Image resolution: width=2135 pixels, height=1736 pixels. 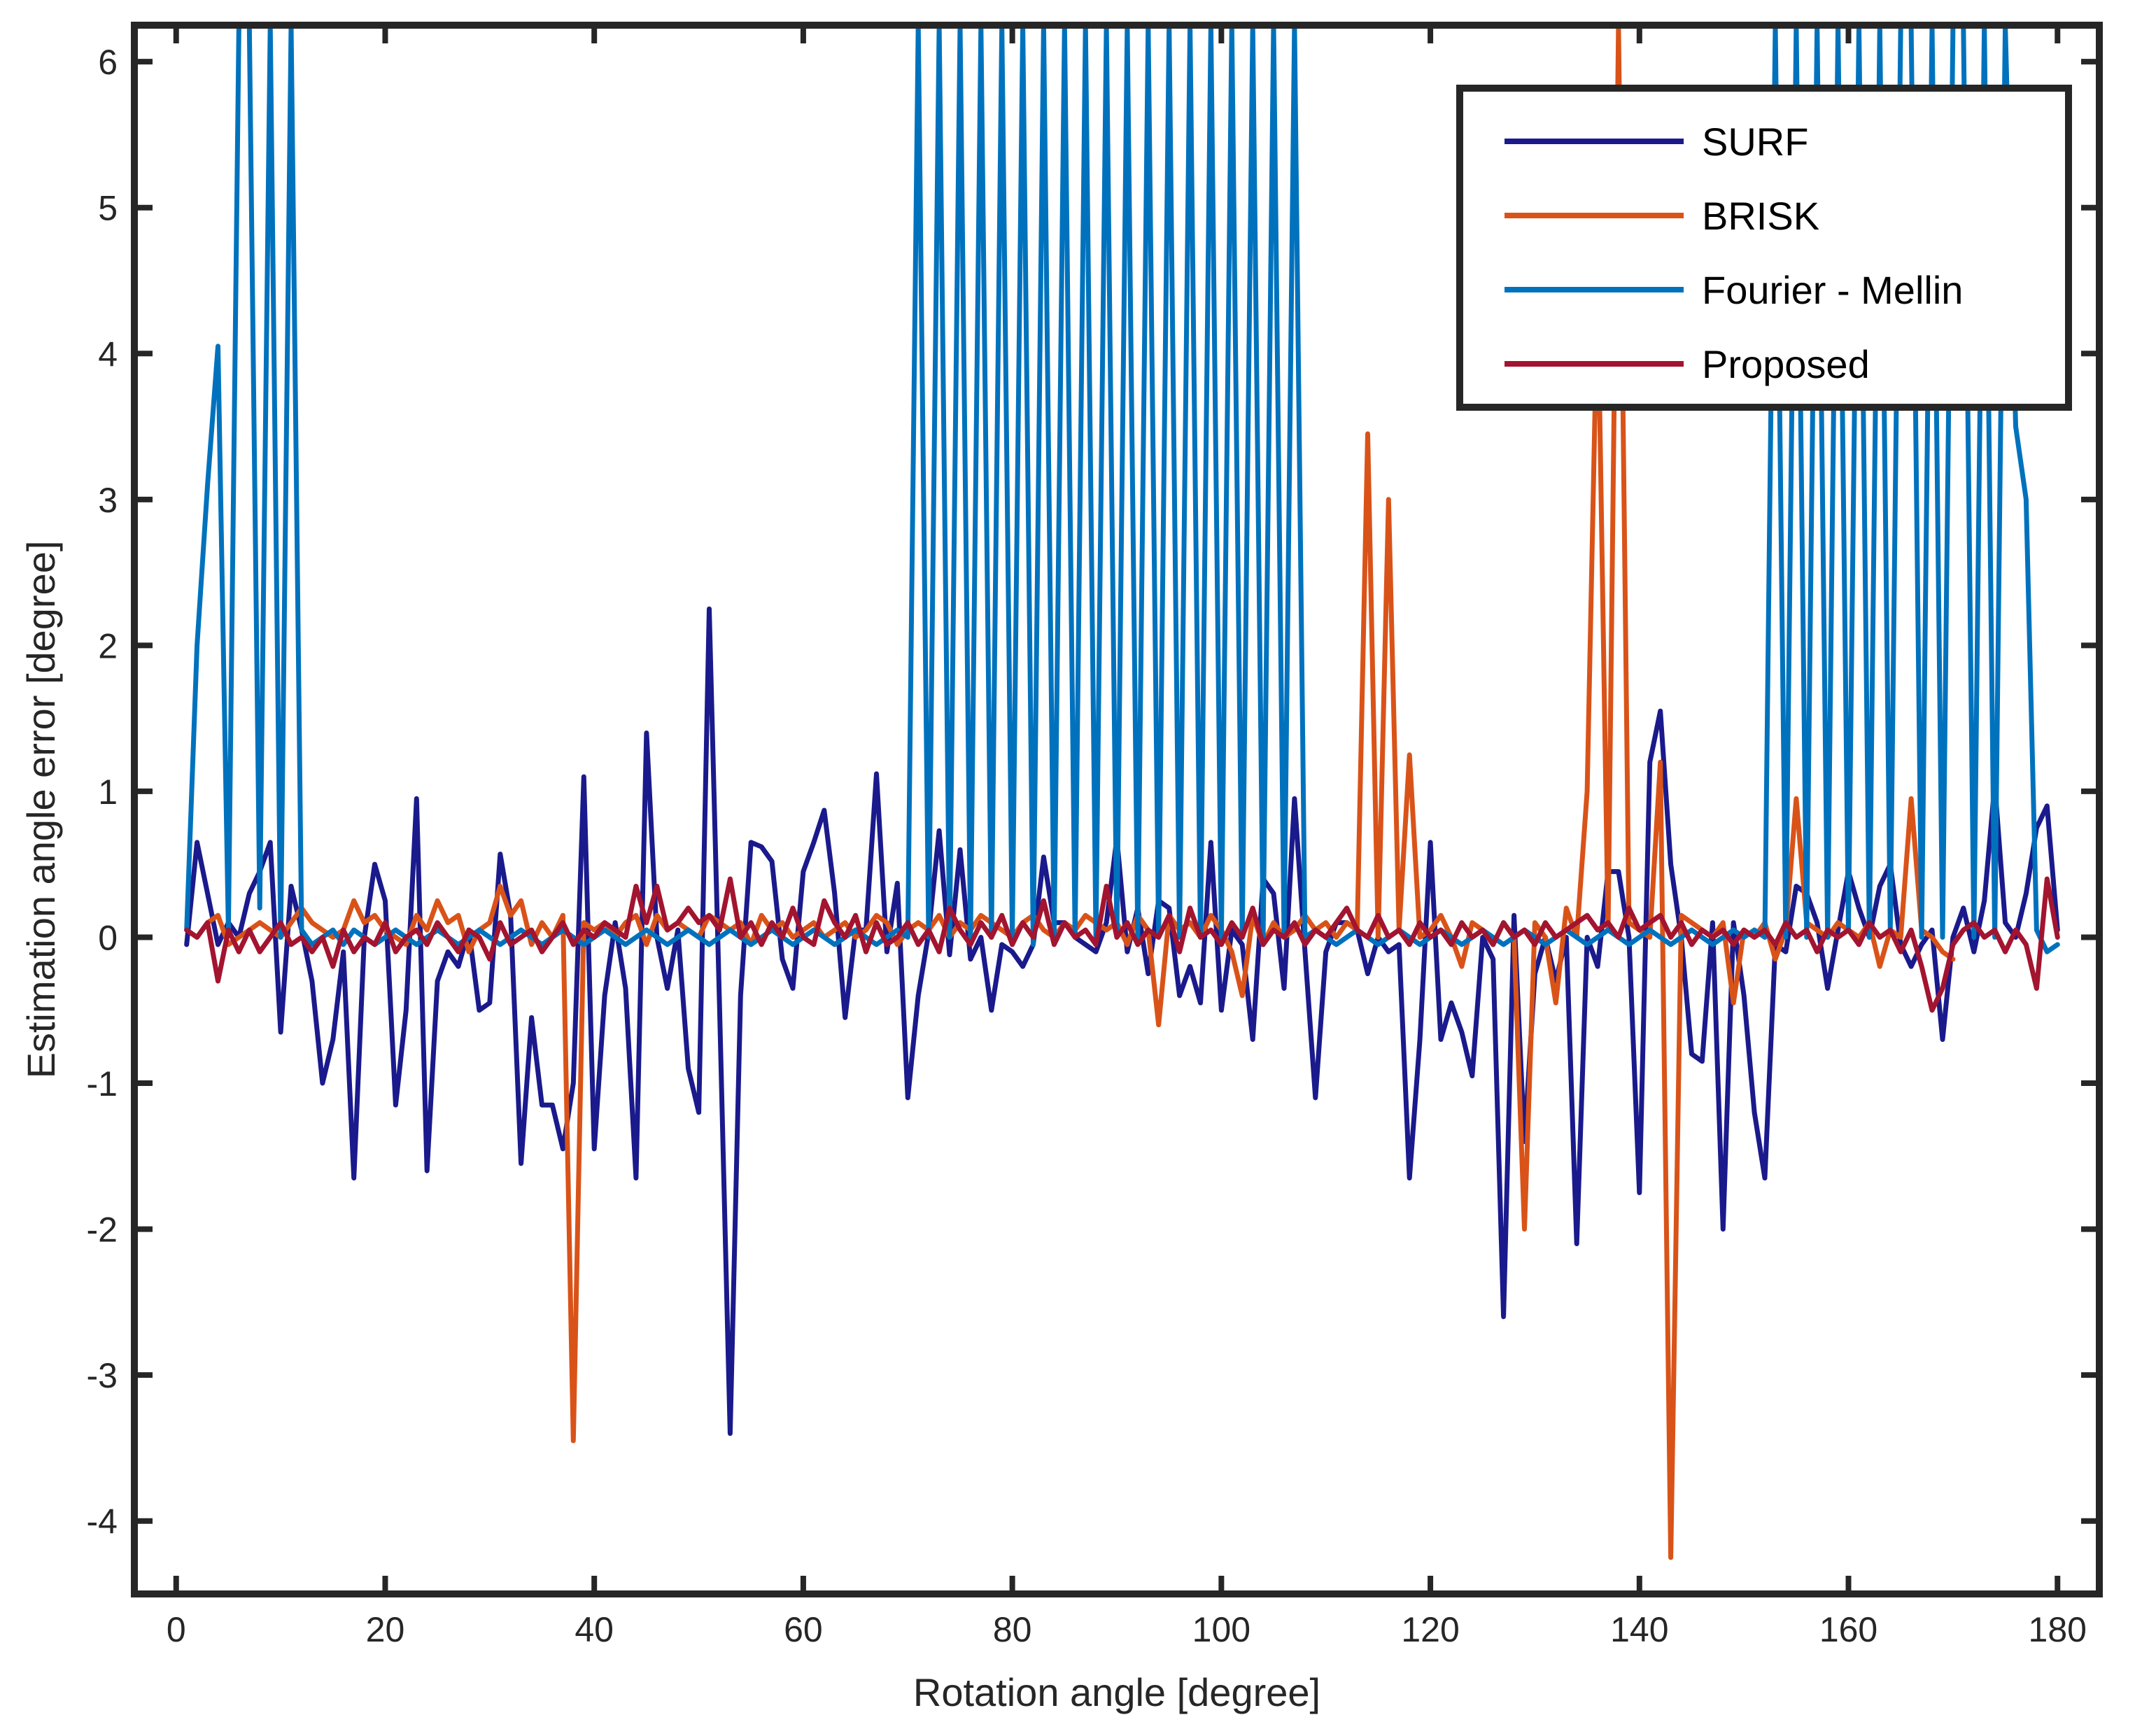 What do you see at coordinates (102, 1521) in the screenshot?
I see `y-tick-label: -4` at bounding box center [102, 1521].